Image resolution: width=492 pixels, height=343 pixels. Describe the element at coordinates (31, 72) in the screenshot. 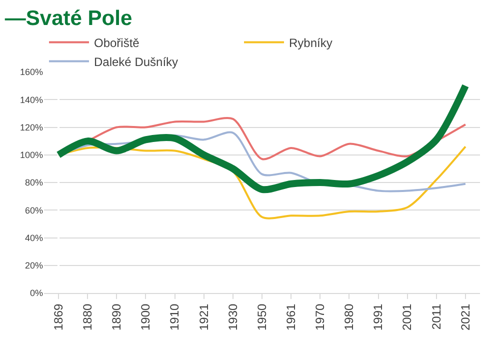

I see `y-tick-label: 160%` at that location.